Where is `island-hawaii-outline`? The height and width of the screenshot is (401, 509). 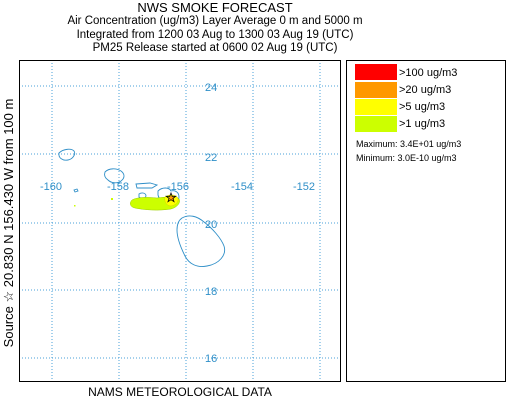
island-hawaii-outline is located at coordinates (201, 241).